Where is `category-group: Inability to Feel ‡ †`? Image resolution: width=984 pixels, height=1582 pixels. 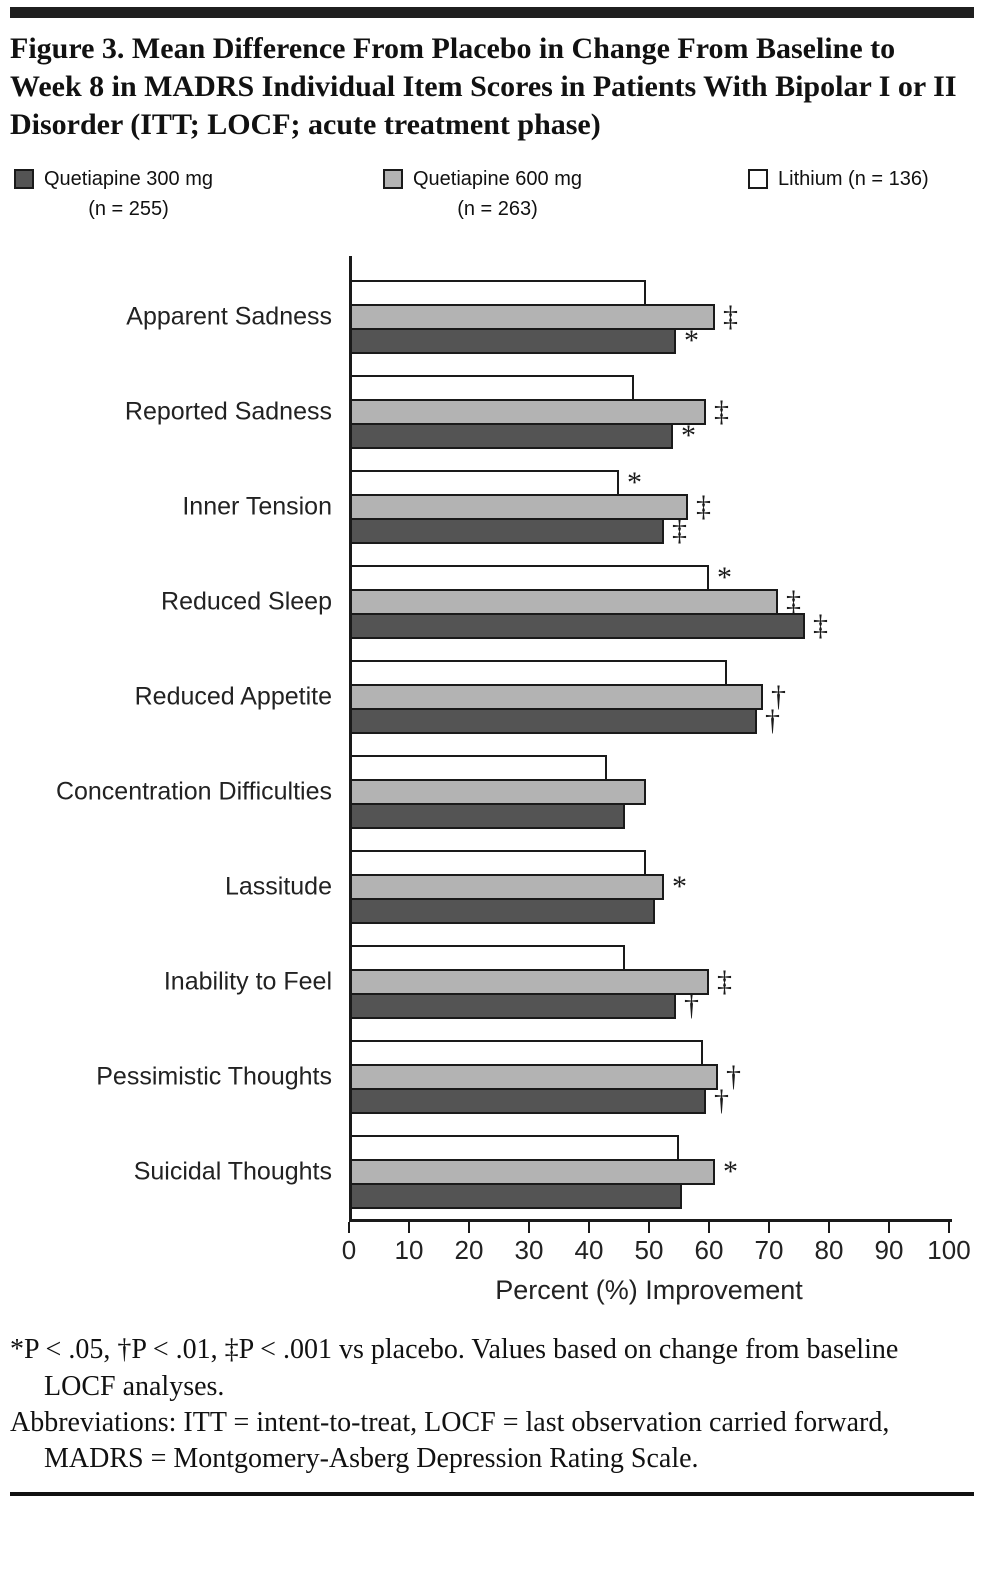
category-group: Inability to Feel ‡ † is located at coordinates (558, 984).